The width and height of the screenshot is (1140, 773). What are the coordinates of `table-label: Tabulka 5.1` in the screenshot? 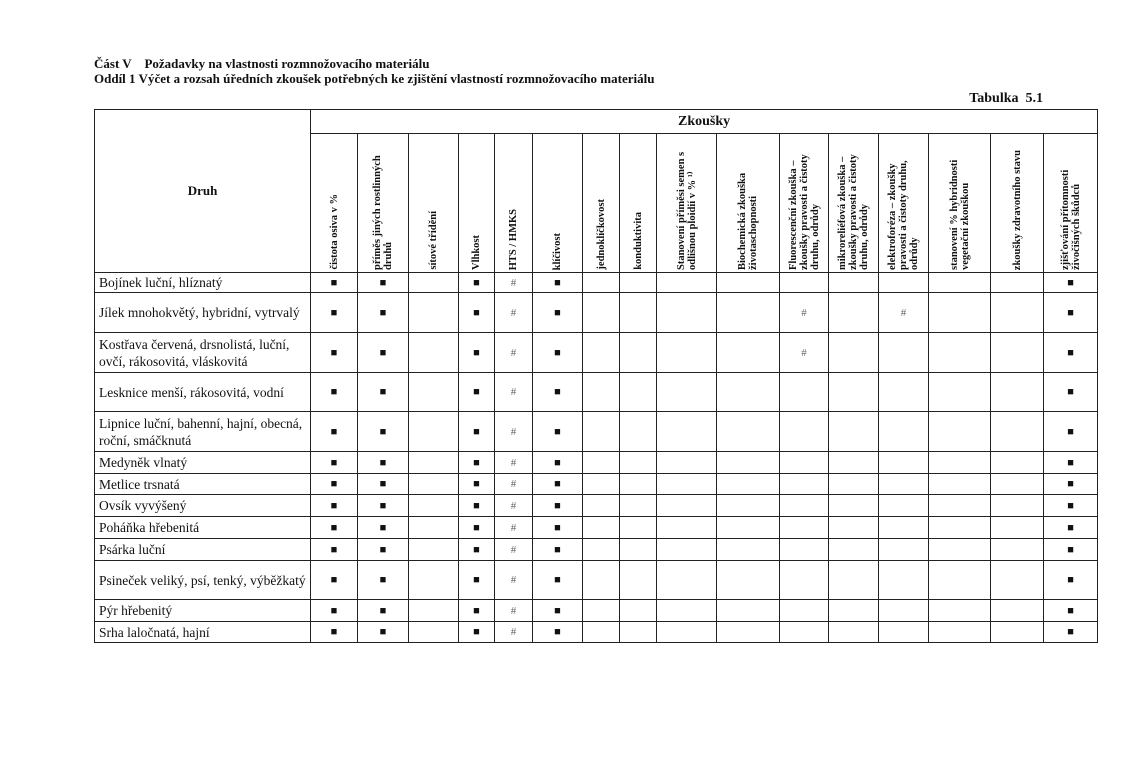 It's located at (1006, 98).